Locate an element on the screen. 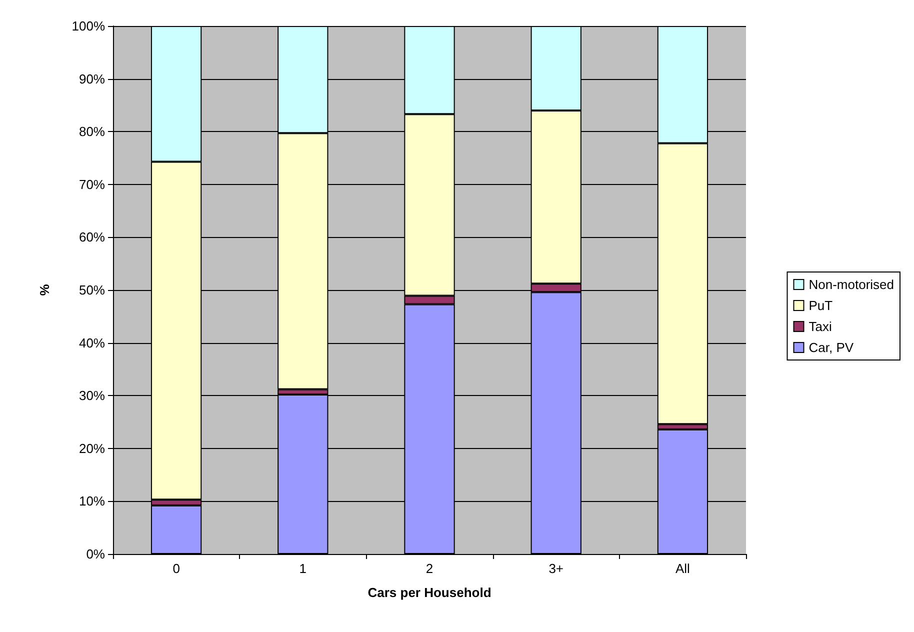 This screenshot has height=632, width=914. legend-label: Car, PV is located at coordinates (831, 347).